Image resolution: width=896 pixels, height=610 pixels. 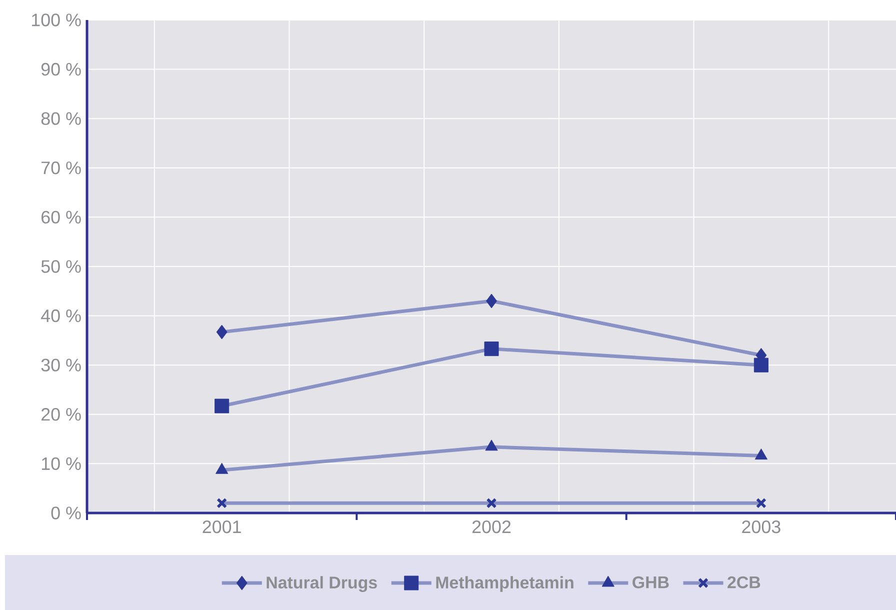 What do you see at coordinates (491, 527) in the screenshot?
I see `x-tick-label: 2002` at bounding box center [491, 527].